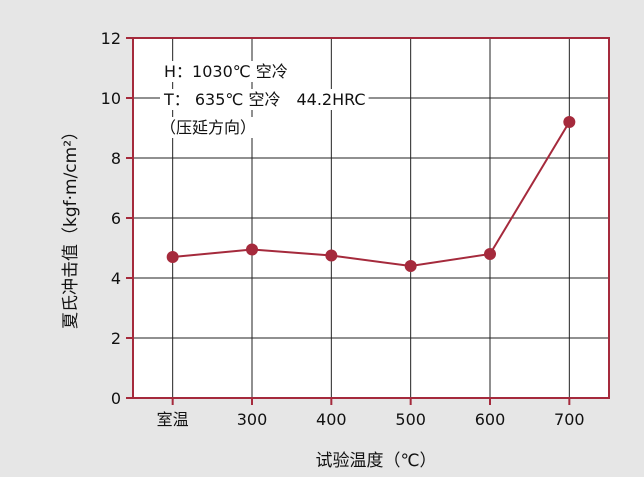 This screenshot has height=477, width=644. I want to click on annotations: H：1030℃ 空冷 T： 635℃ 空冷 44.2HRC （压延方向）, so click(263, 99).